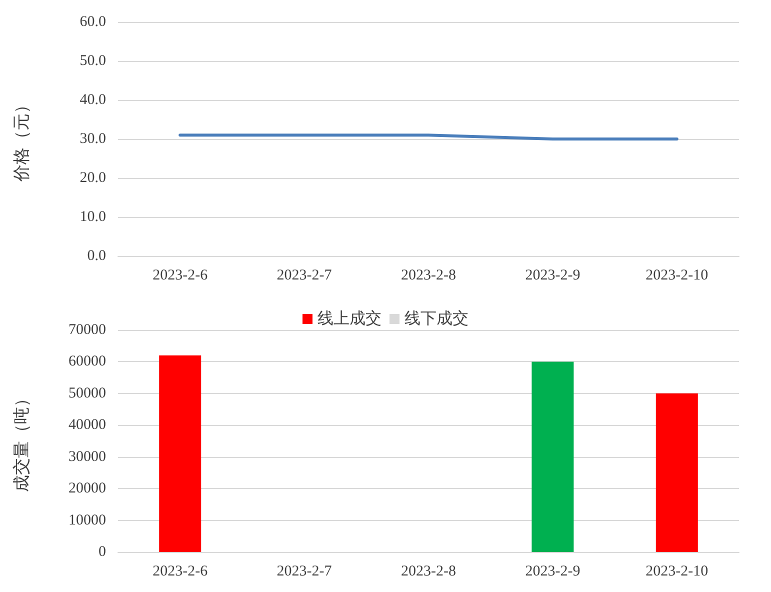 This screenshot has width=771, height=592. I want to click on y-tick-label: 20000, so click(87, 488).